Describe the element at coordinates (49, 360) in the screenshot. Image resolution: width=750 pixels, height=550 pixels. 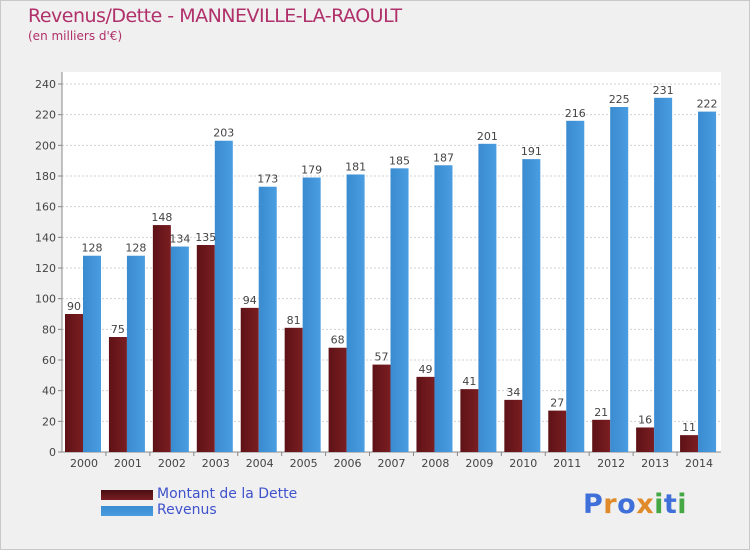
I see `y-tick-label: 60` at that location.